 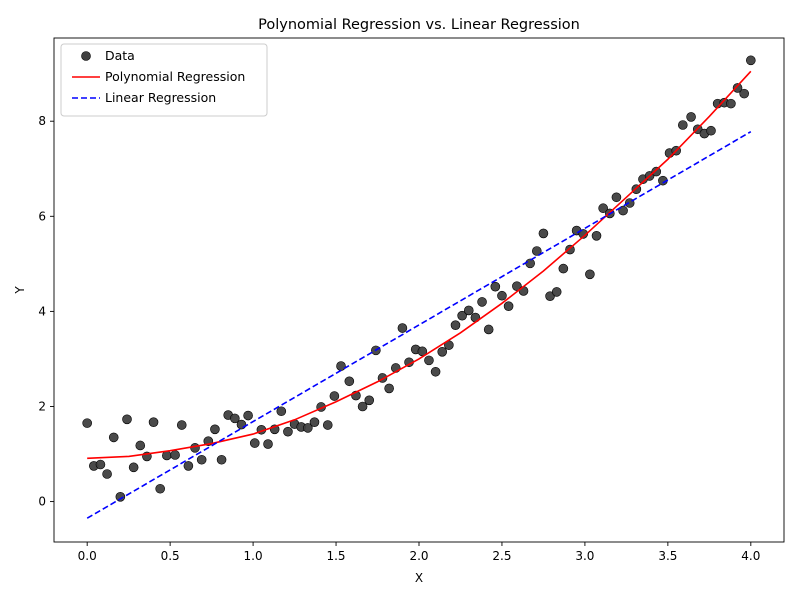 I want to click on legend-label-polynomial: Polynomial Regression, so click(x=175, y=76).